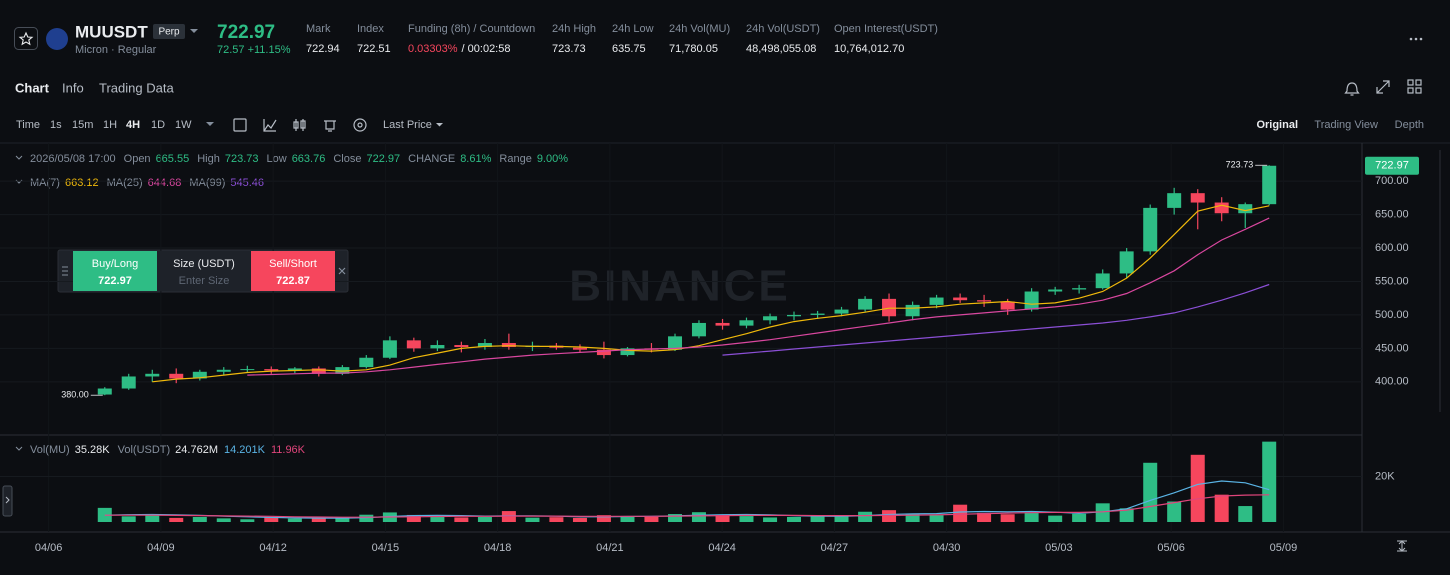 The height and width of the screenshot is (575, 1450). I want to click on volume-ma-value: 14.201K, so click(245, 450).